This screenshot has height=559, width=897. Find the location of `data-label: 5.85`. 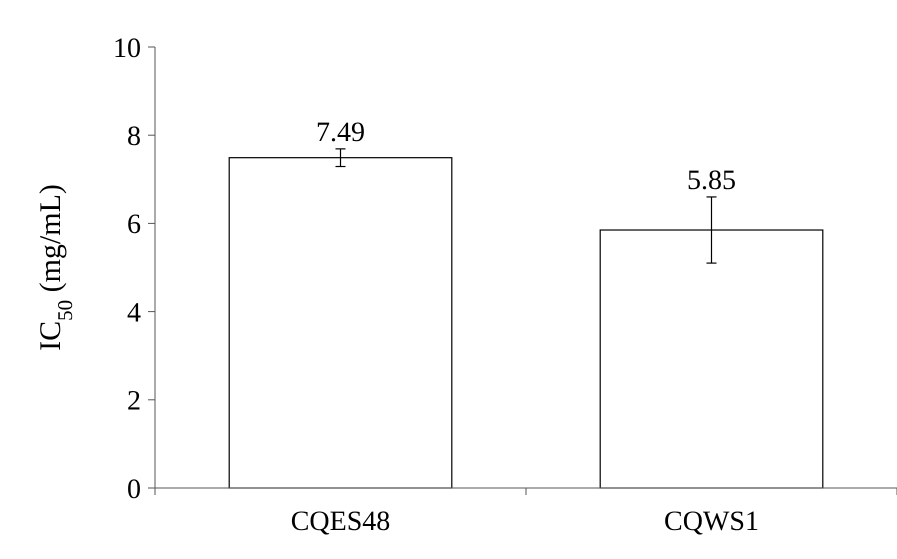

data-label: 5.85 is located at coordinates (711, 180).